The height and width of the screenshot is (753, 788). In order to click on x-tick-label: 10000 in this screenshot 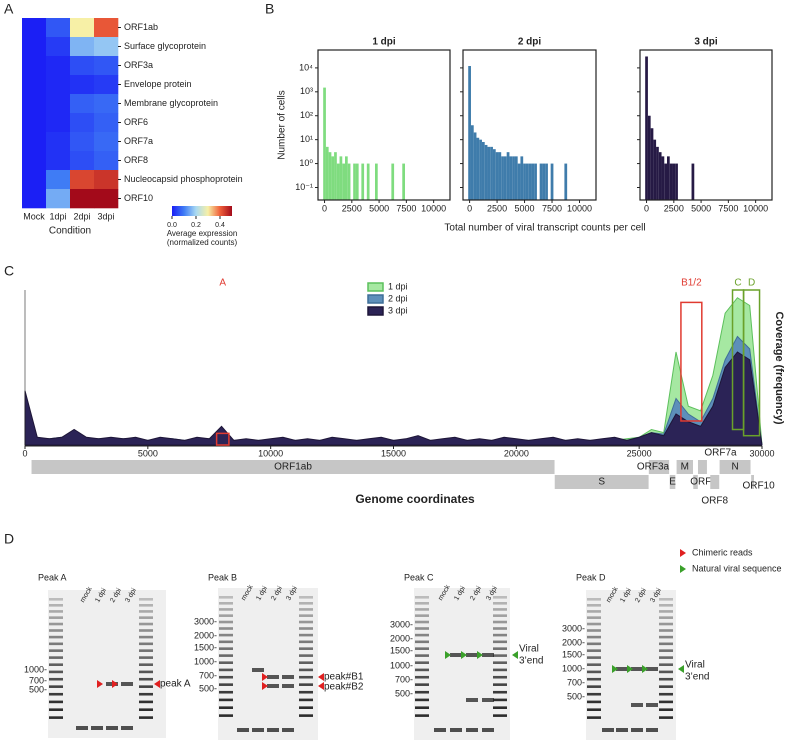, I will do `click(579, 208)`.